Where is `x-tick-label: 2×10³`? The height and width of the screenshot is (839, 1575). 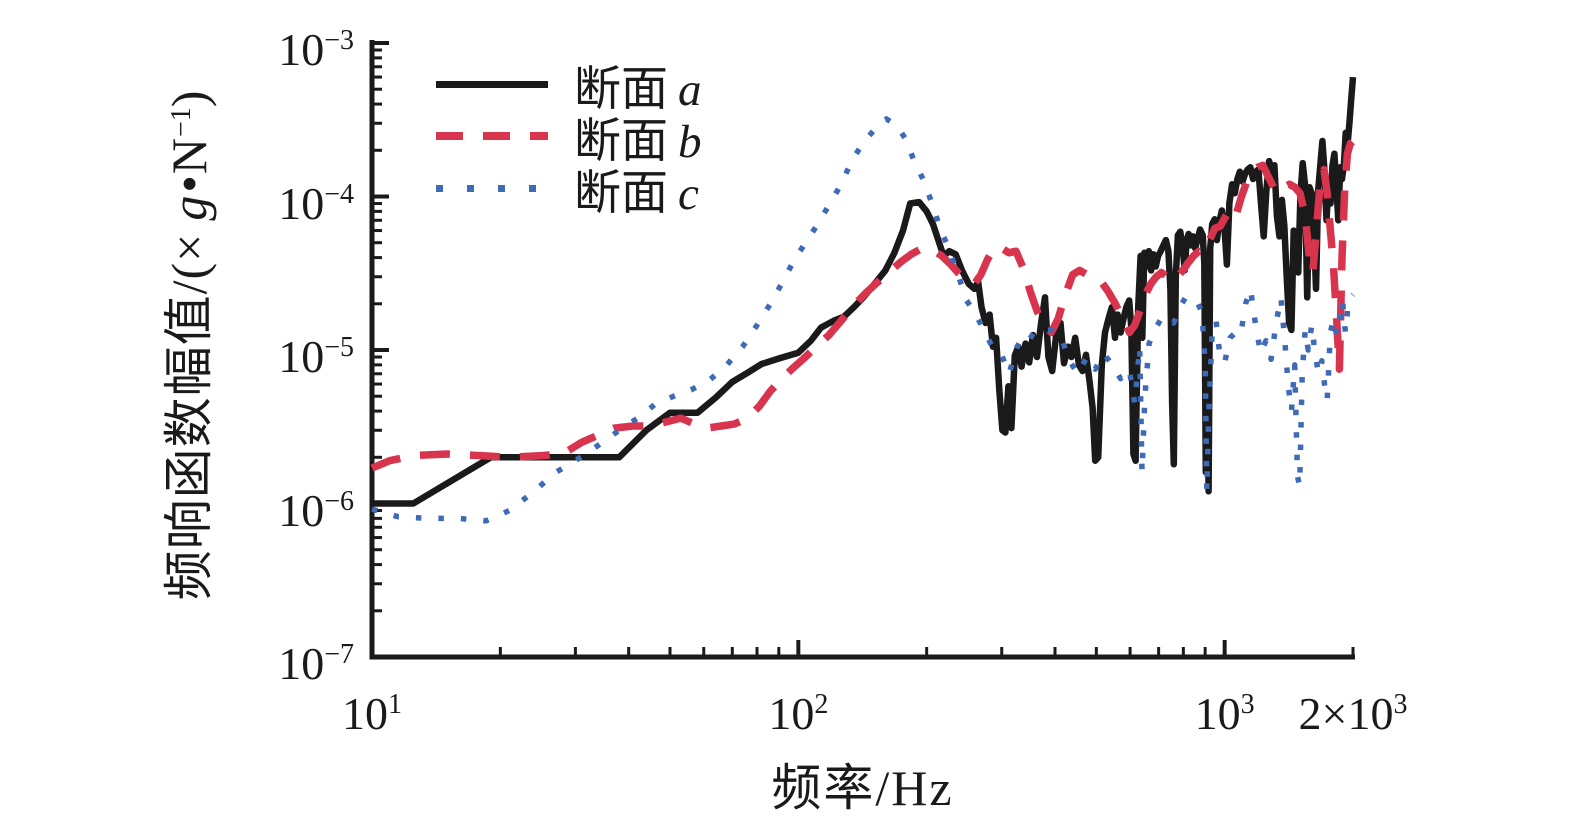 x-tick-label: 2×10³ is located at coordinates (1353, 713).